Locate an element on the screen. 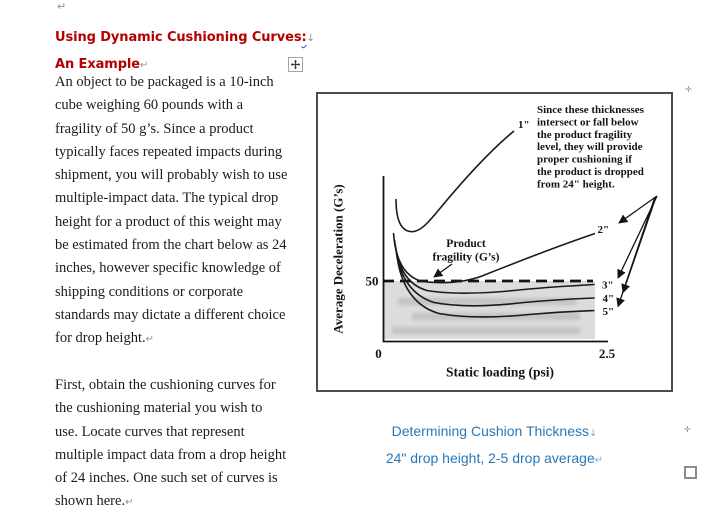  anchor-cross-mark-bottom: ✛ is located at coordinates (687, 429).